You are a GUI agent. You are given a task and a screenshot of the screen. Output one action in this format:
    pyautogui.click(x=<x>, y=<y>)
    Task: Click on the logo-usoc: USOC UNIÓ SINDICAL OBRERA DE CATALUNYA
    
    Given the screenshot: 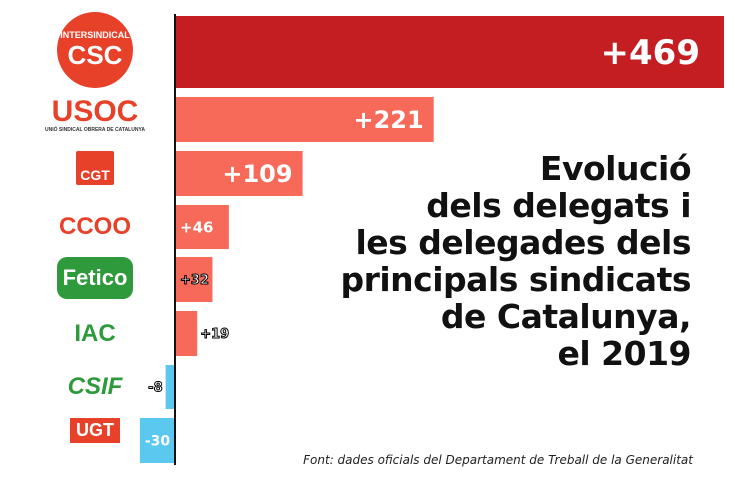 What is the action you would take?
    pyautogui.click(x=95, y=114)
    